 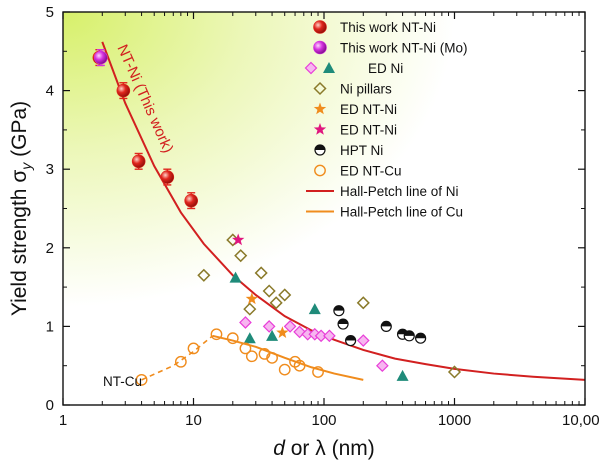 I want to click on x-tick-label: 10,000, so click(x=581, y=420).